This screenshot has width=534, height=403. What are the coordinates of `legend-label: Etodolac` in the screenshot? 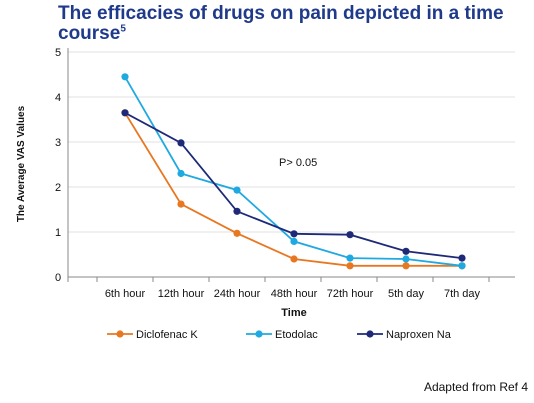 It's located at (296, 335).